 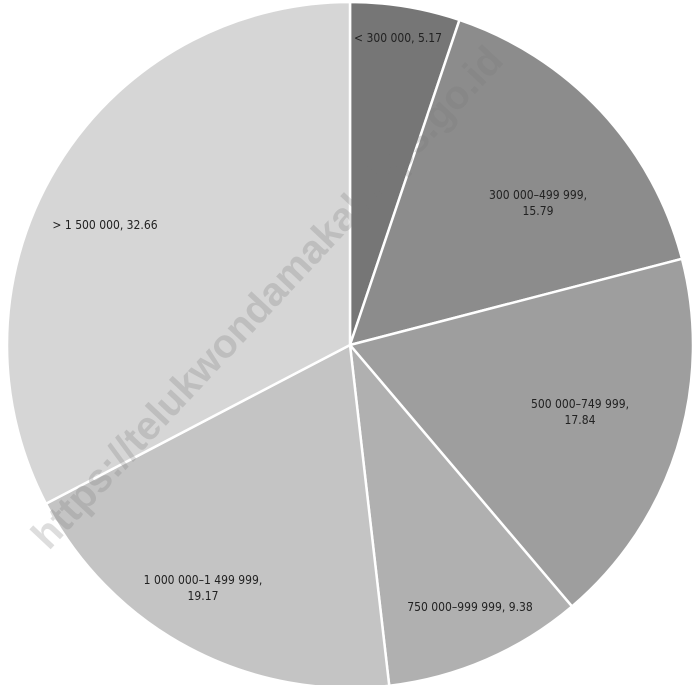 What do you see at coordinates (580, 412) in the screenshot?
I see `data-label: 500 000–749 999, 17.84` at bounding box center [580, 412].